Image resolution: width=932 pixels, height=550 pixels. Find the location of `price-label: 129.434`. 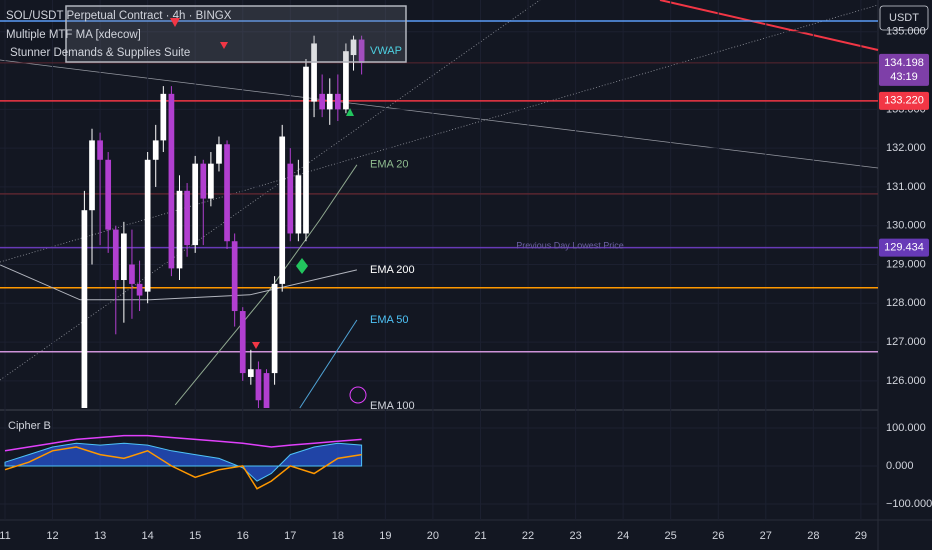

price-label: 129.434 is located at coordinates (904, 248).